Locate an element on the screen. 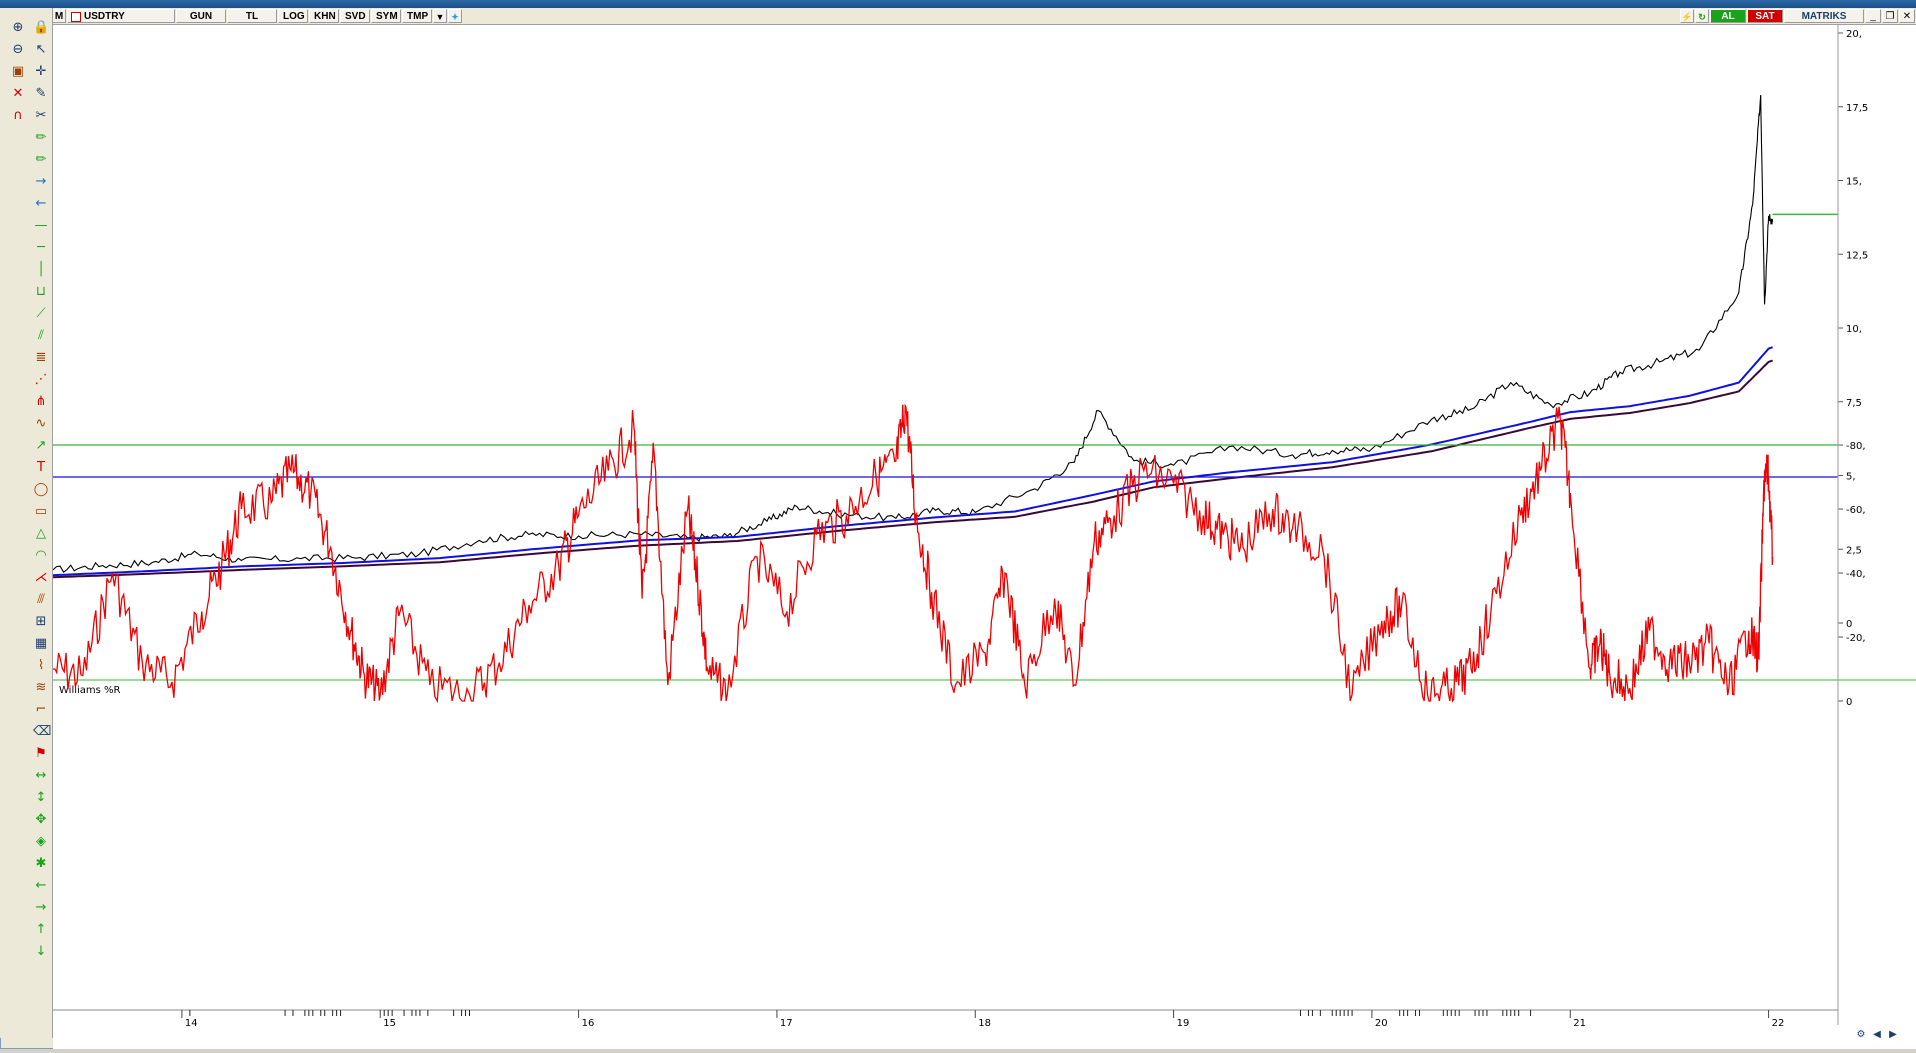 The image size is (1916, 1053). log-button: LOG is located at coordinates (293, 16).